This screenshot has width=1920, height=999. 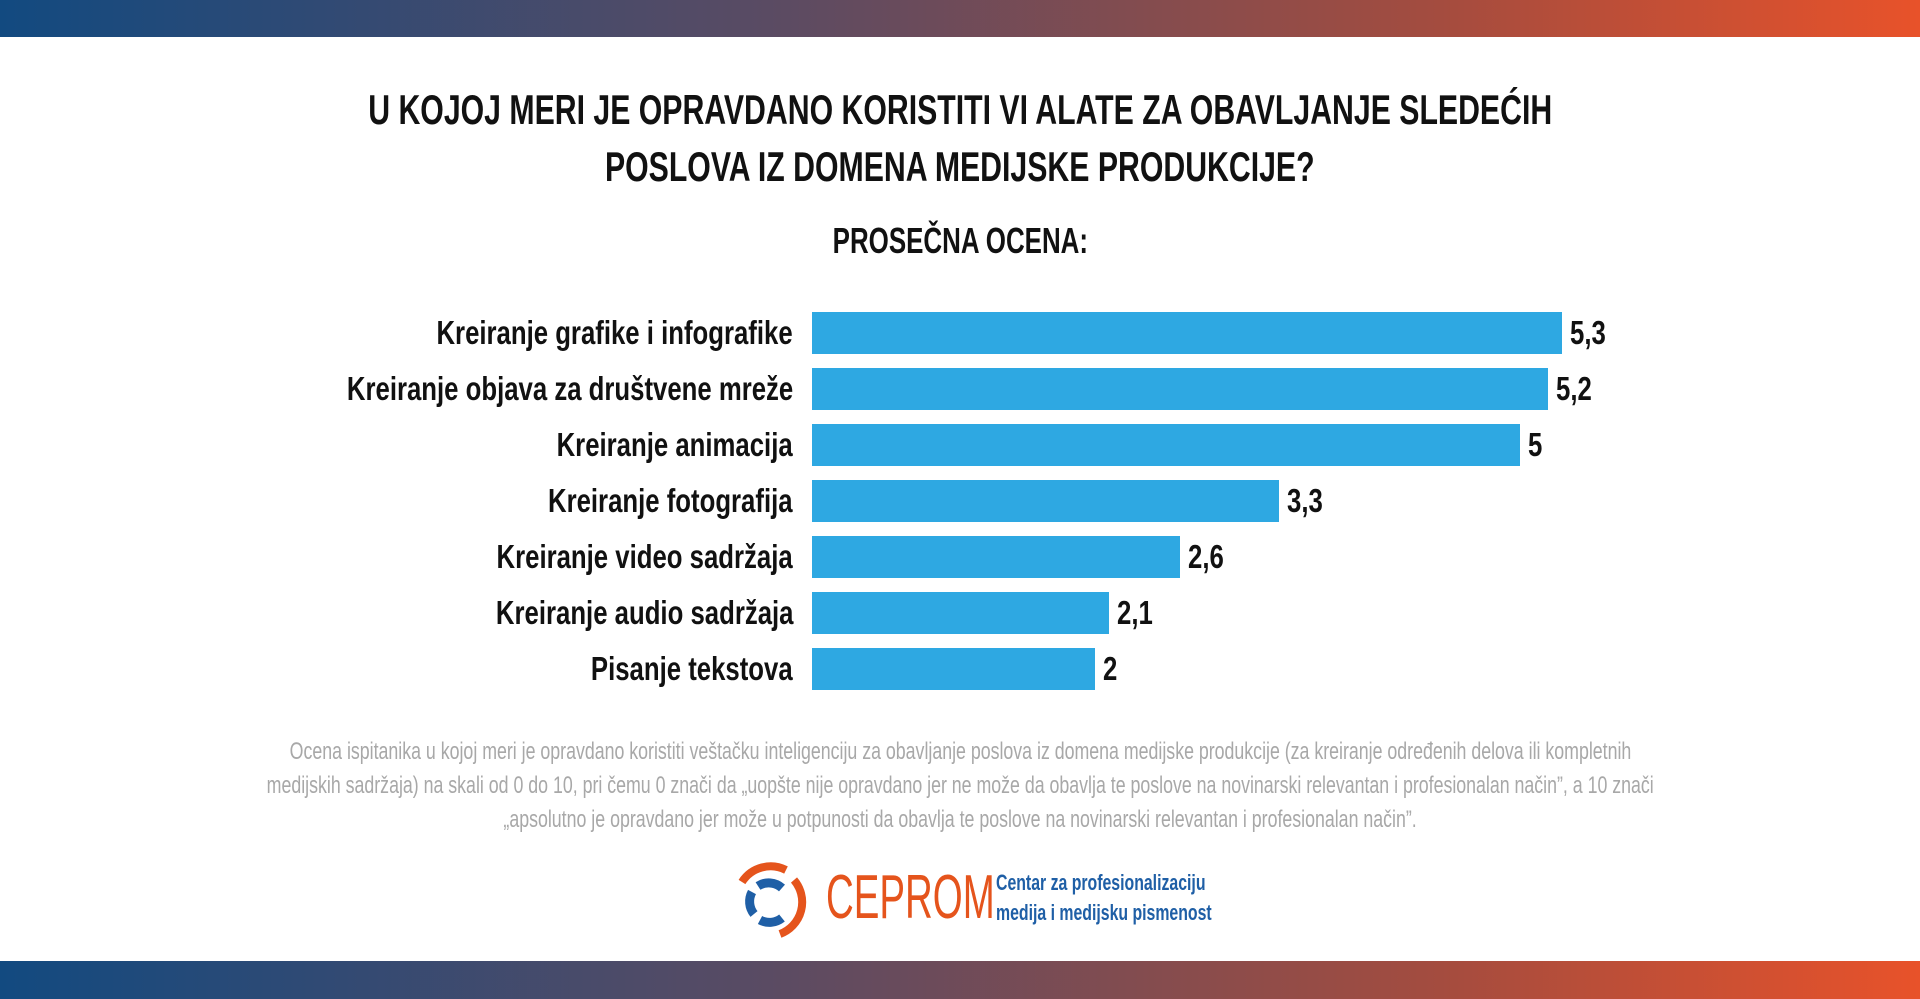 I want to click on category-label: Kreiranje fotografija, so click(x=670, y=500).